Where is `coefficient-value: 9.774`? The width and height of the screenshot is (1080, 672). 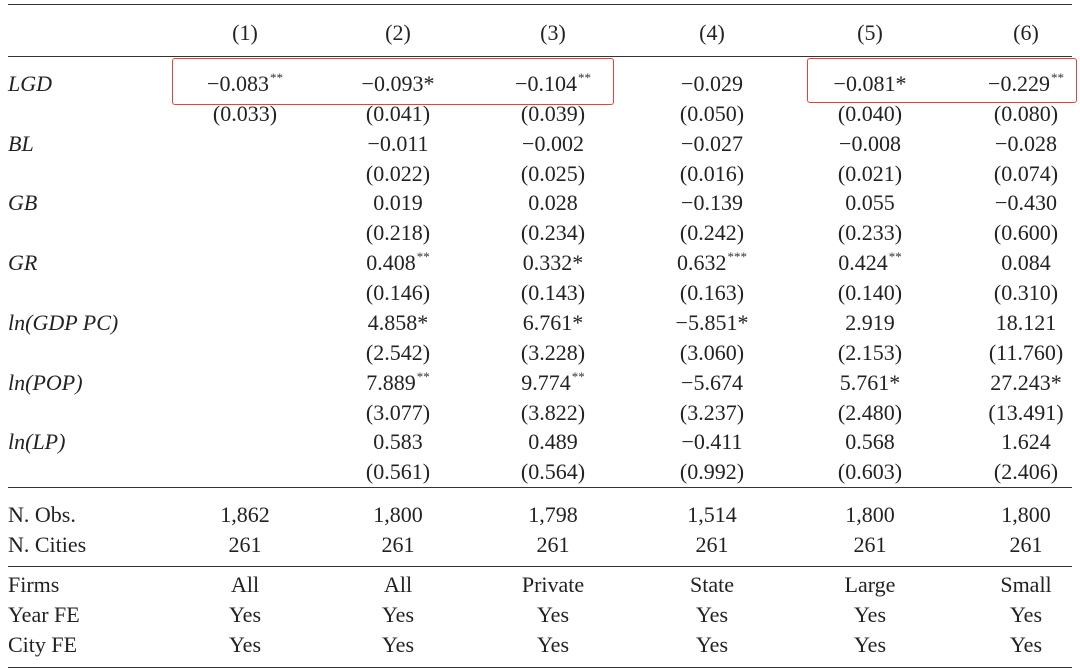 coefficient-value: 9.774 is located at coordinates (546, 382).